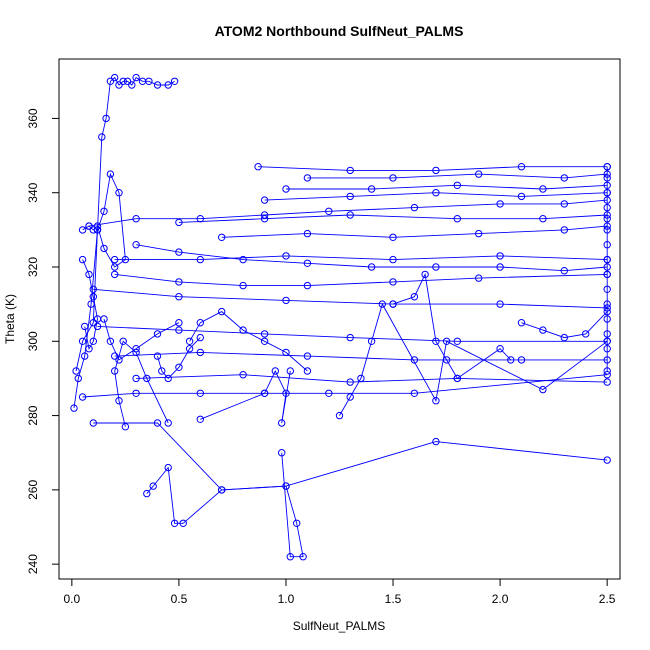  What do you see at coordinates (339, 31) in the screenshot?
I see `chart-title: ATOM2 Northbound SulfNeut_PALMS` at bounding box center [339, 31].